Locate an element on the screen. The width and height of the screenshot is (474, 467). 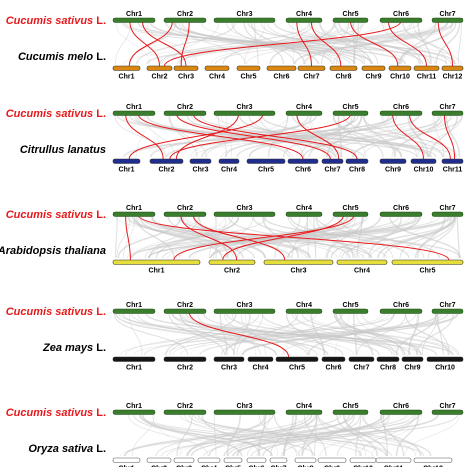
background-links is located at coordinates (288, 136).